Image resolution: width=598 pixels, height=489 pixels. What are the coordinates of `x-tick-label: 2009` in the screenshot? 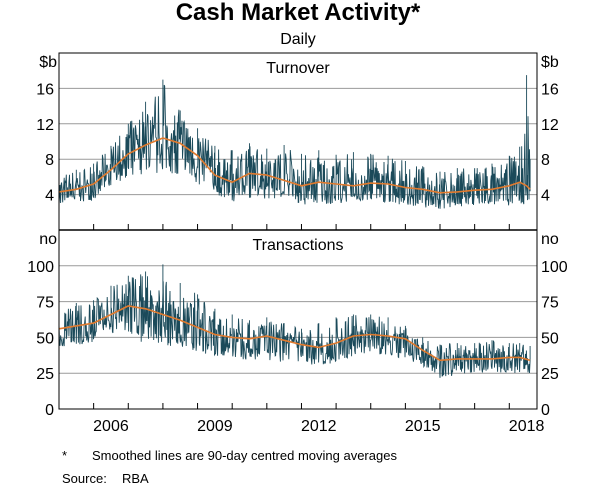 It's located at (215, 426).